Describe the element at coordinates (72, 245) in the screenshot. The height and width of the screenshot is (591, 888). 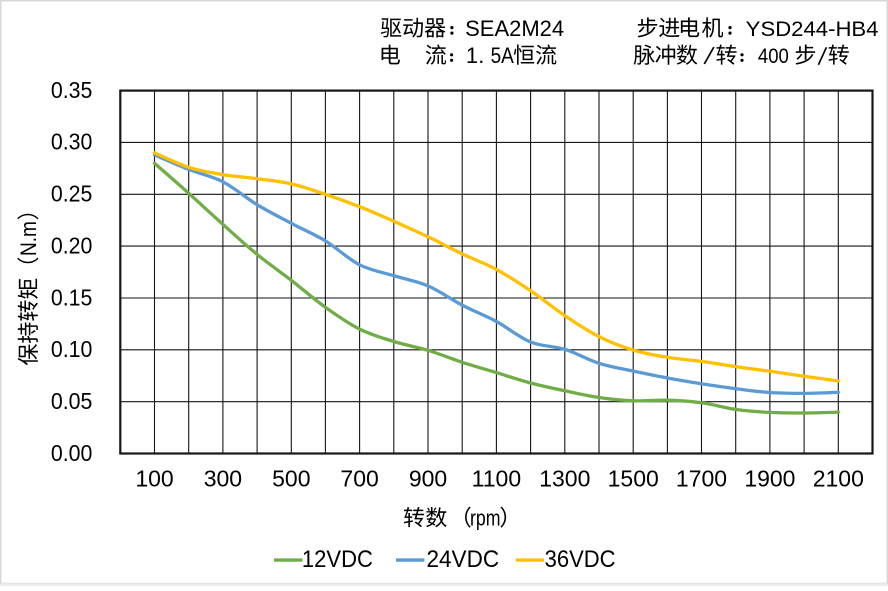
I see `svg-text: 0.20` at that location.